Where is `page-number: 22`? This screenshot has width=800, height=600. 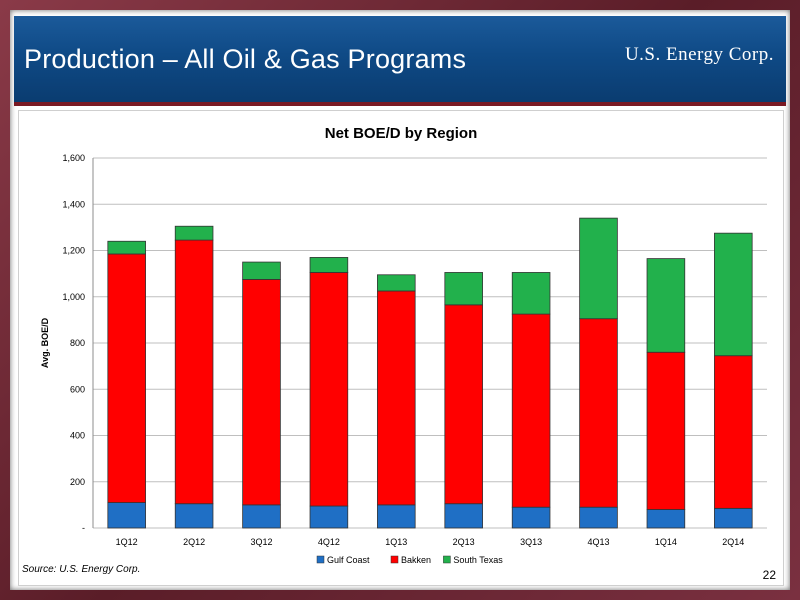
page-number: 22 is located at coordinates (769, 575).